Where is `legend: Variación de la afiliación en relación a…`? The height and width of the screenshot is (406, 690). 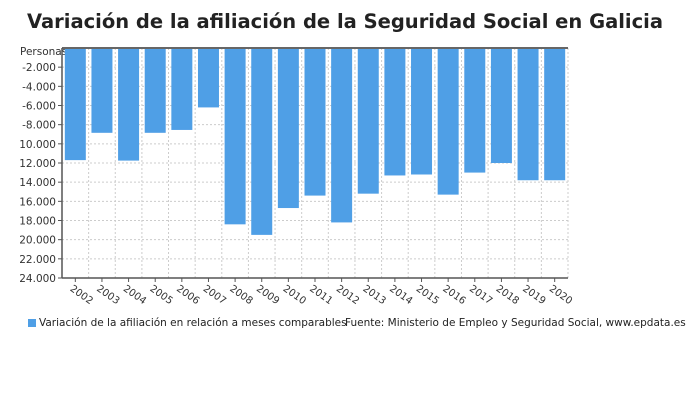
legend: Variación de la afiliación en relación a… is located at coordinates (187, 323).